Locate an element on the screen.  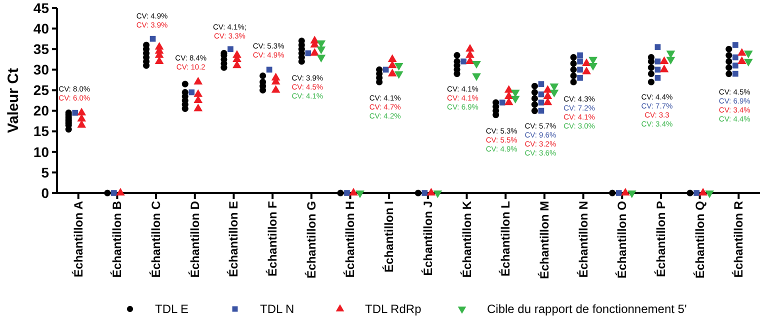
y-tick-label: 15 is located at coordinates (41, 131).